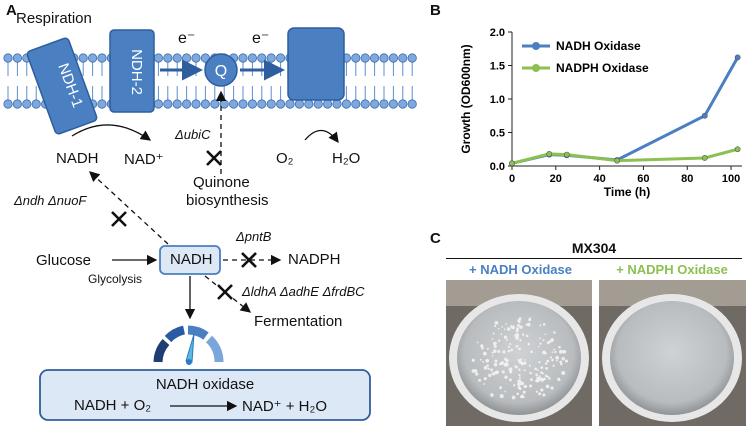 This screenshot has width=750, height=426. I want to click on y-tick-label: 0.5, so click(497, 134).